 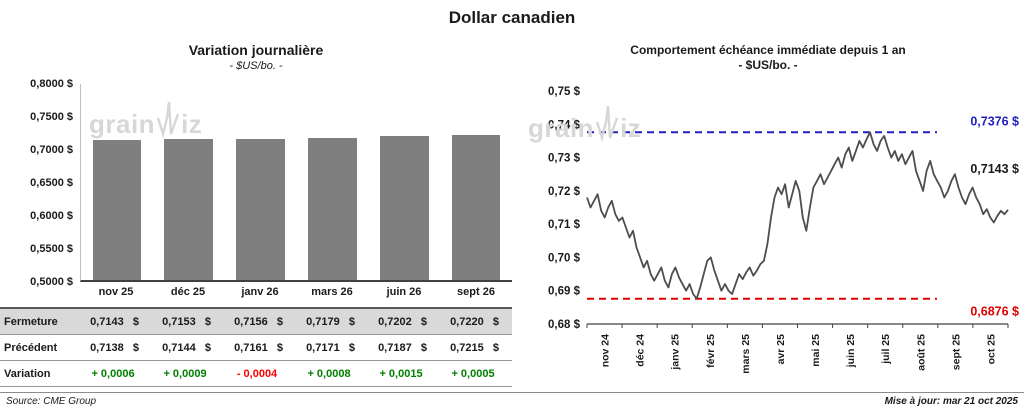 What do you see at coordinates (31, 321) in the screenshot?
I see `row-label: Fermeture` at bounding box center [31, 321].